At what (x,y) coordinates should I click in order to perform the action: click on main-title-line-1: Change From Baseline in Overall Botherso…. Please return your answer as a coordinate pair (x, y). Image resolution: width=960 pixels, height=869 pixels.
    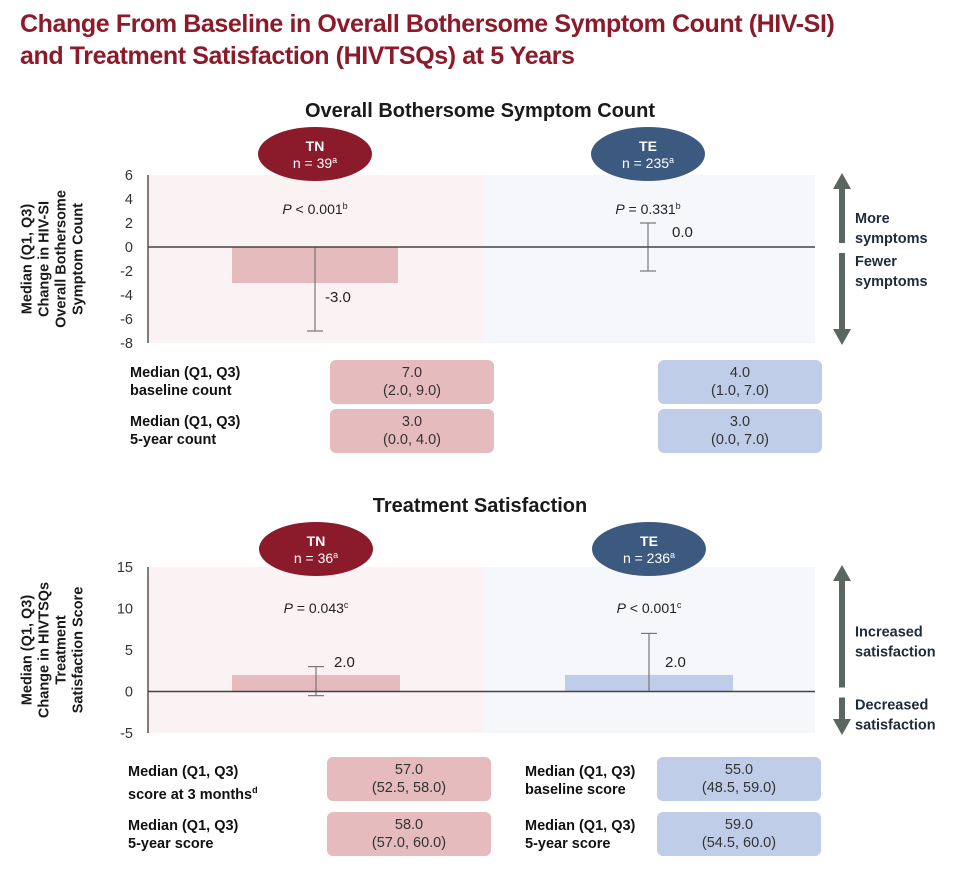
    Looking at the image, I should click on (427, 24).